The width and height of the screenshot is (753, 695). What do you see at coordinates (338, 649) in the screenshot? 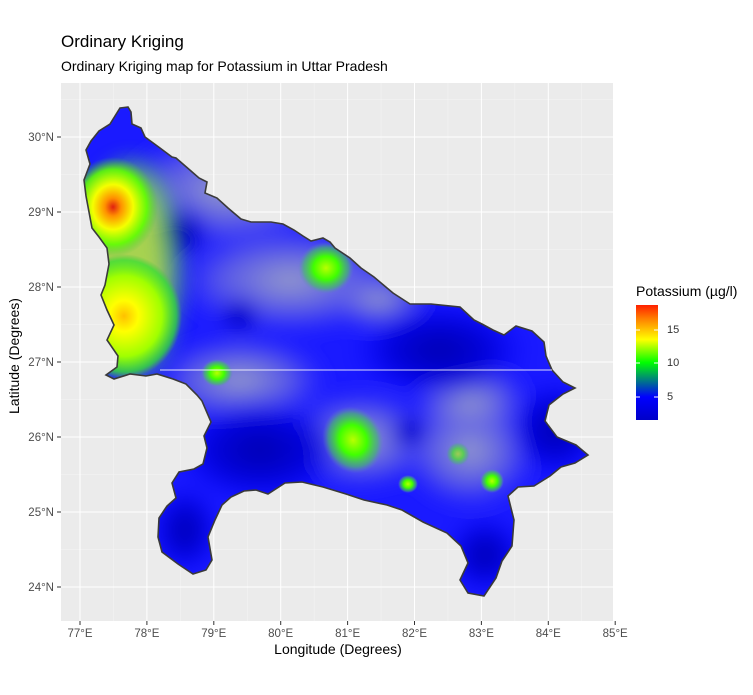
I see `x-axis-title: Longitude (Degrees)` at bounding box center [338, 649].